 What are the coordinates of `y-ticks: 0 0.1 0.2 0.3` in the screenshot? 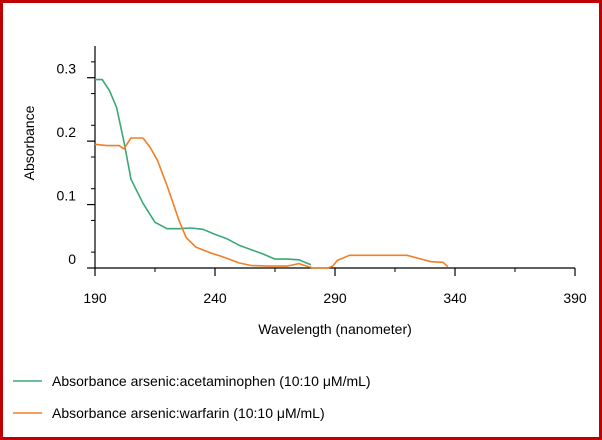 It's located at (76, 164).